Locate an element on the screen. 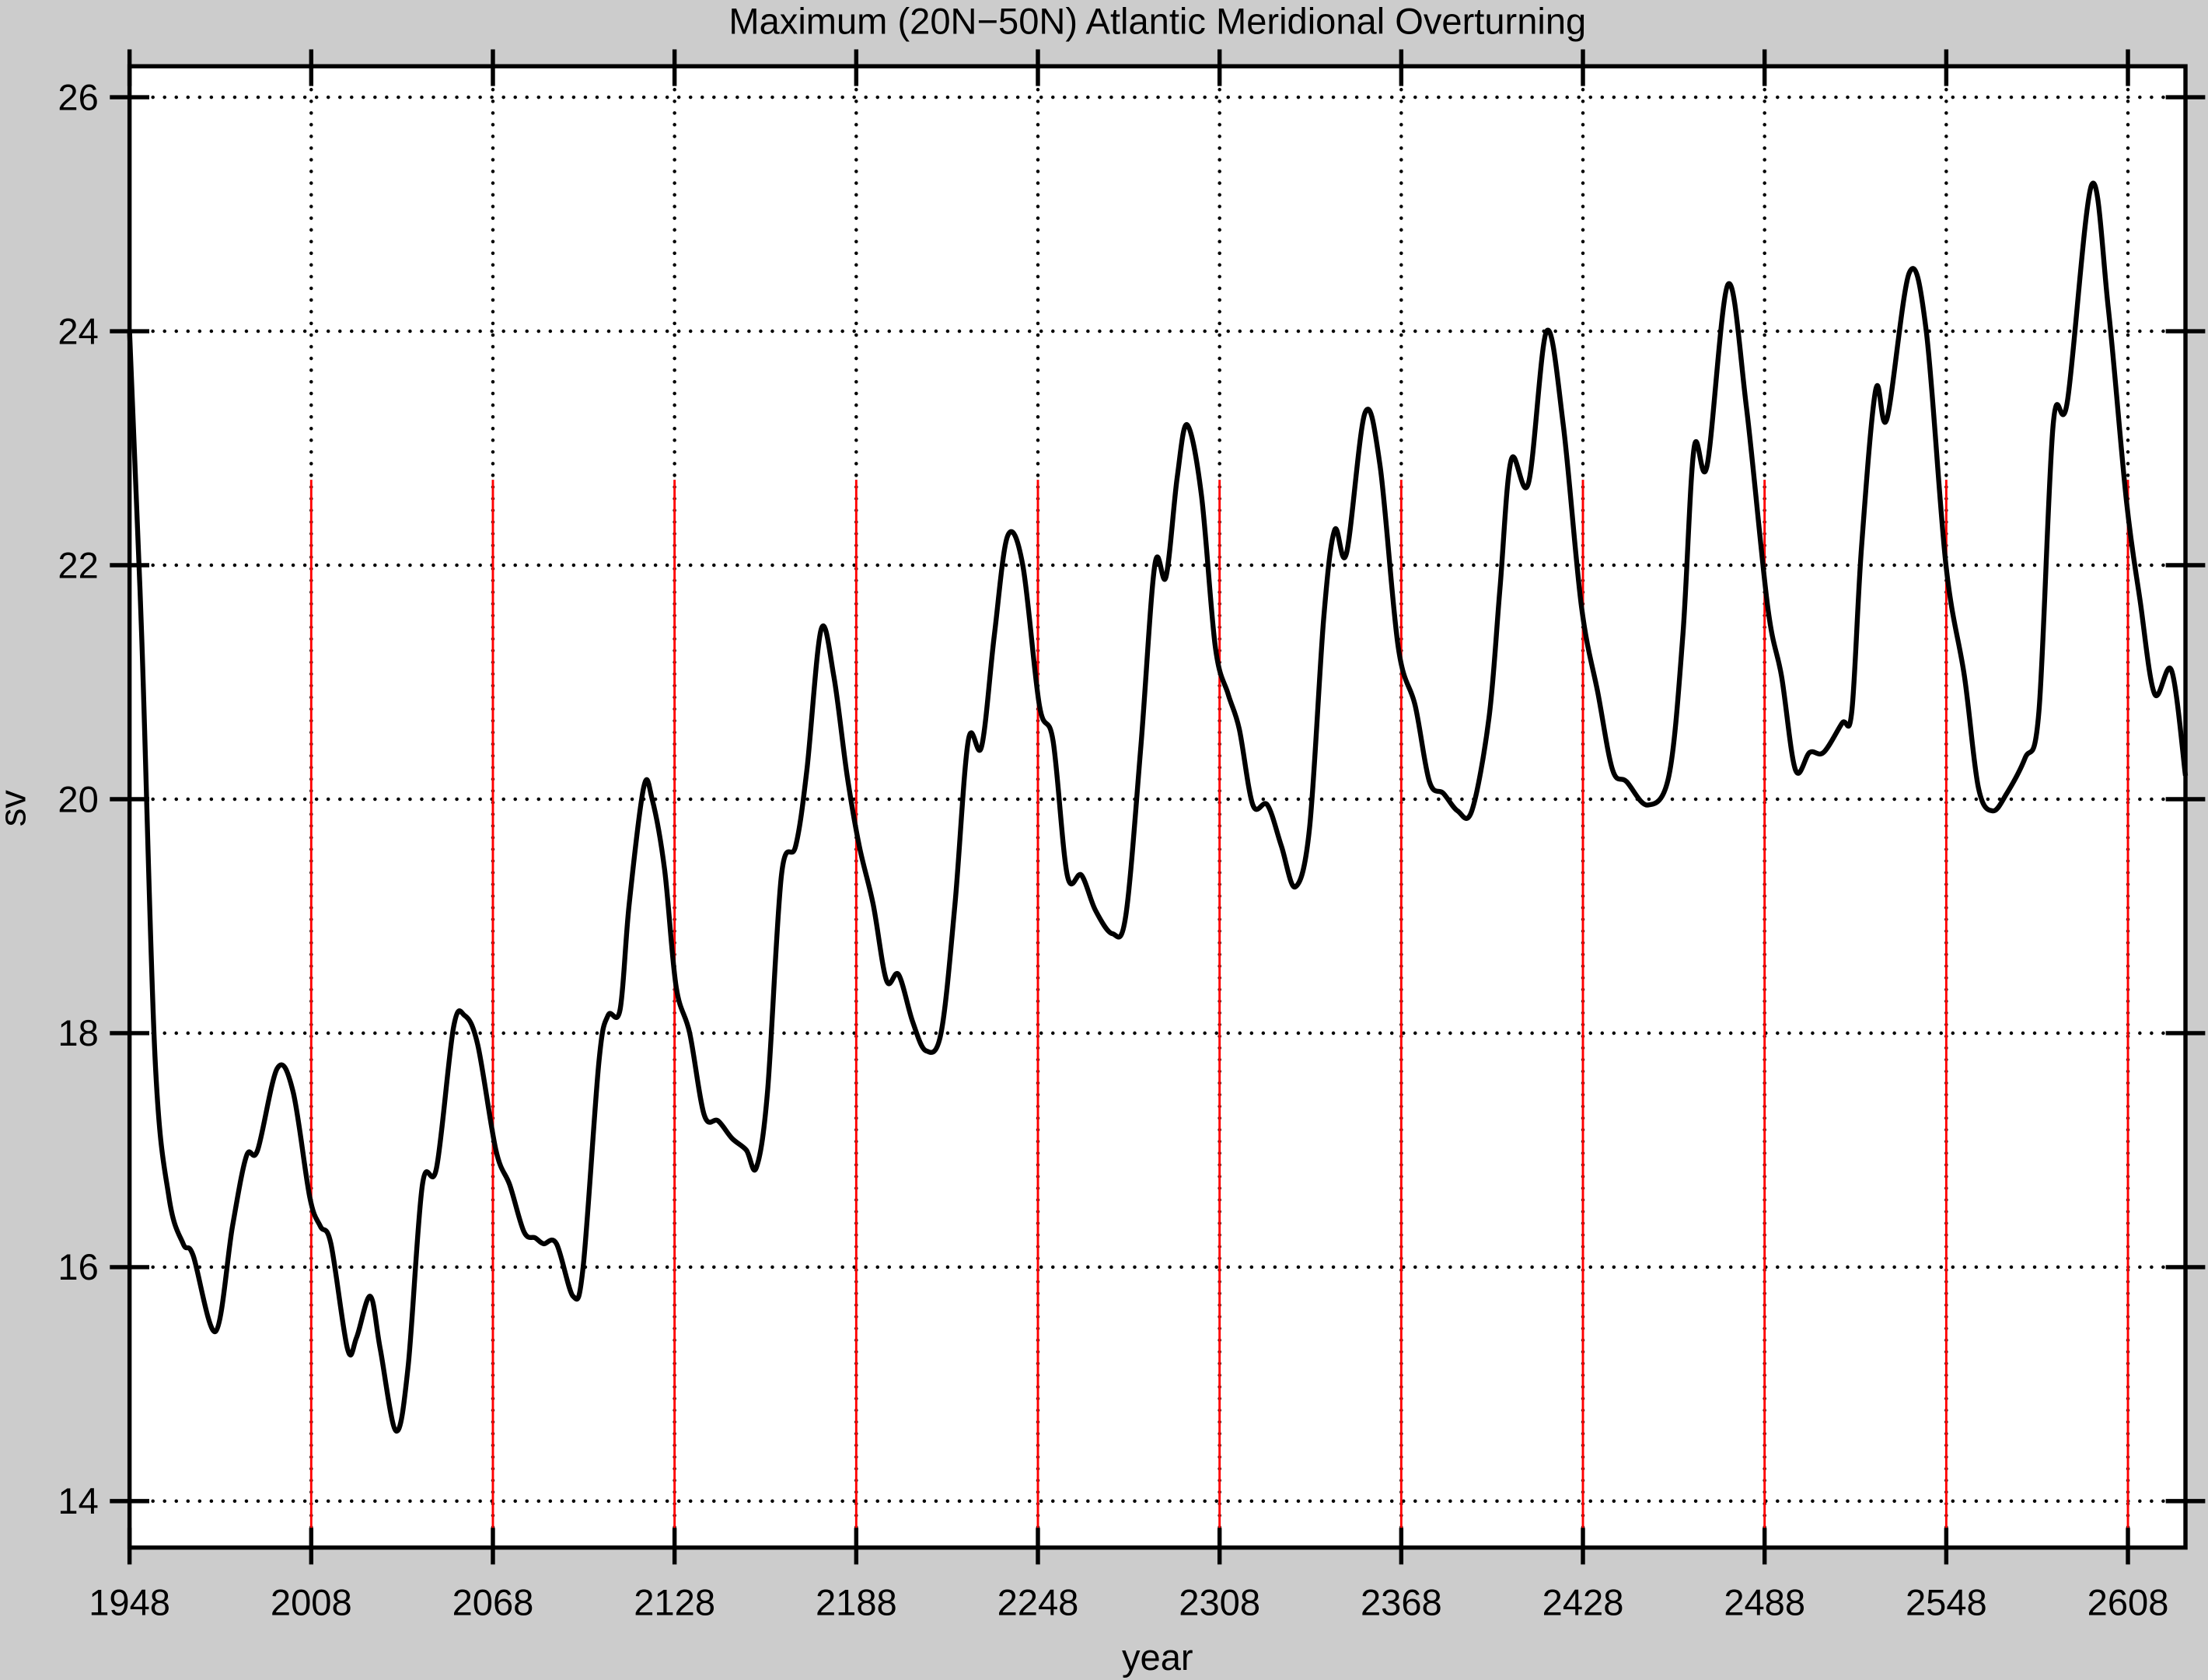  x-axis-label: year is located at coordinates (1157, 1657).